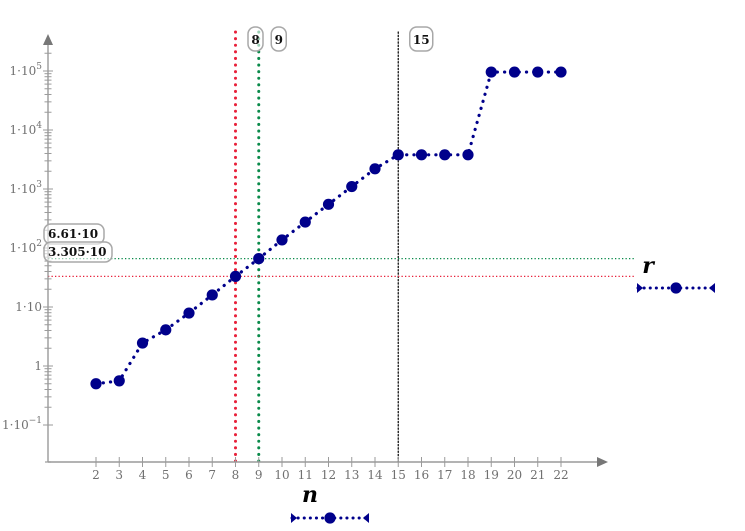 The height and width of the screenshot is (531, 745). What do you see at coordinates (281, 475) in the screenshot?
I see `x-tick-label: 10` at bounding box center [281, 475].